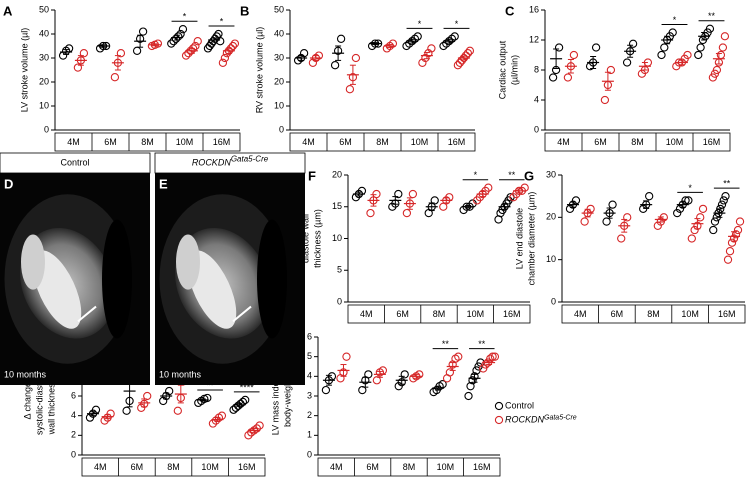  What do you see at coordinates (502, 69) in the screenshot?
I see `y-axis-label: Cardiac output` at bounding box center [502, 69].